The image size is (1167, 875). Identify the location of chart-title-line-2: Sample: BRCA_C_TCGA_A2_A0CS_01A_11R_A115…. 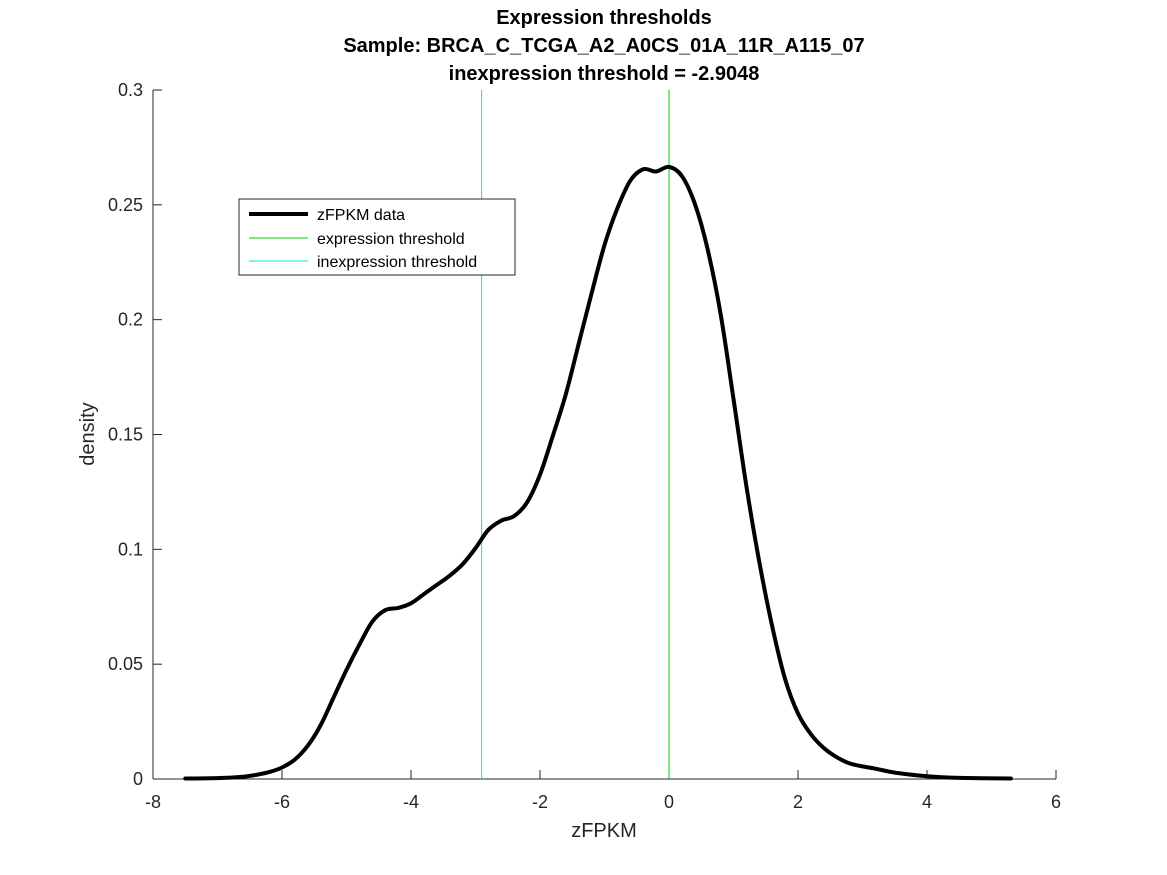
(603, 46).